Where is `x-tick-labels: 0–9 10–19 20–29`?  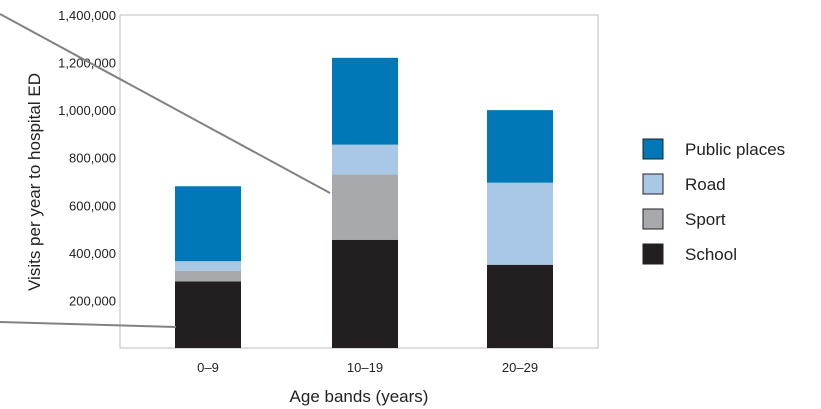 x-tick-labels: 0–9 10–19 20–29 is located at coordinates (367, 367).